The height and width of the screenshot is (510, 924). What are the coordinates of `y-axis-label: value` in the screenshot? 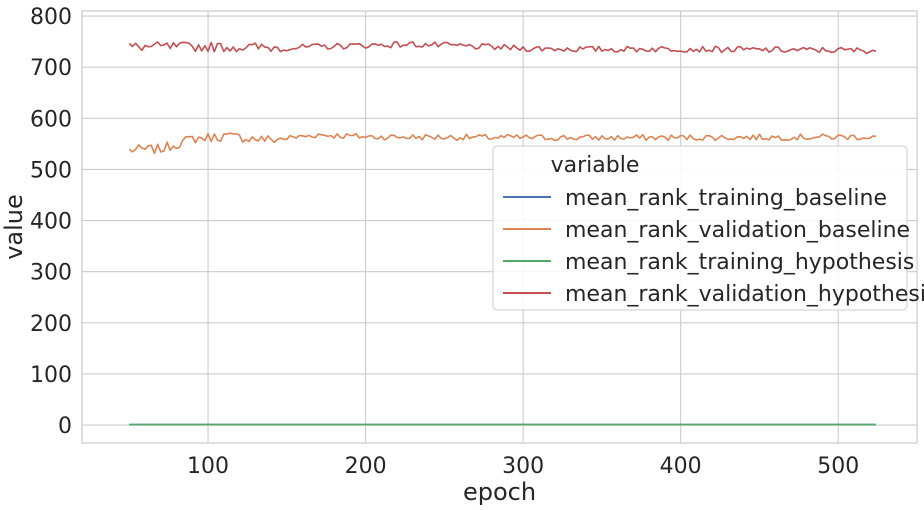 It's located at (14, 227).